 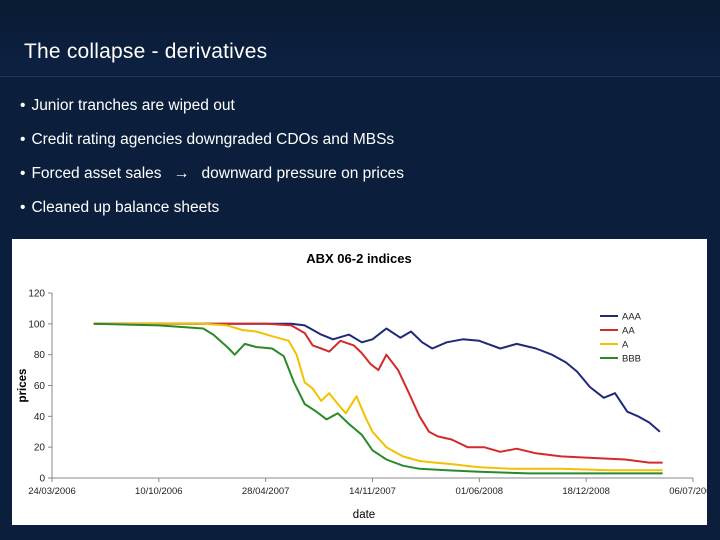 I want to click on x-tick-label: 24/03/2006, so click(x=52, y=491).